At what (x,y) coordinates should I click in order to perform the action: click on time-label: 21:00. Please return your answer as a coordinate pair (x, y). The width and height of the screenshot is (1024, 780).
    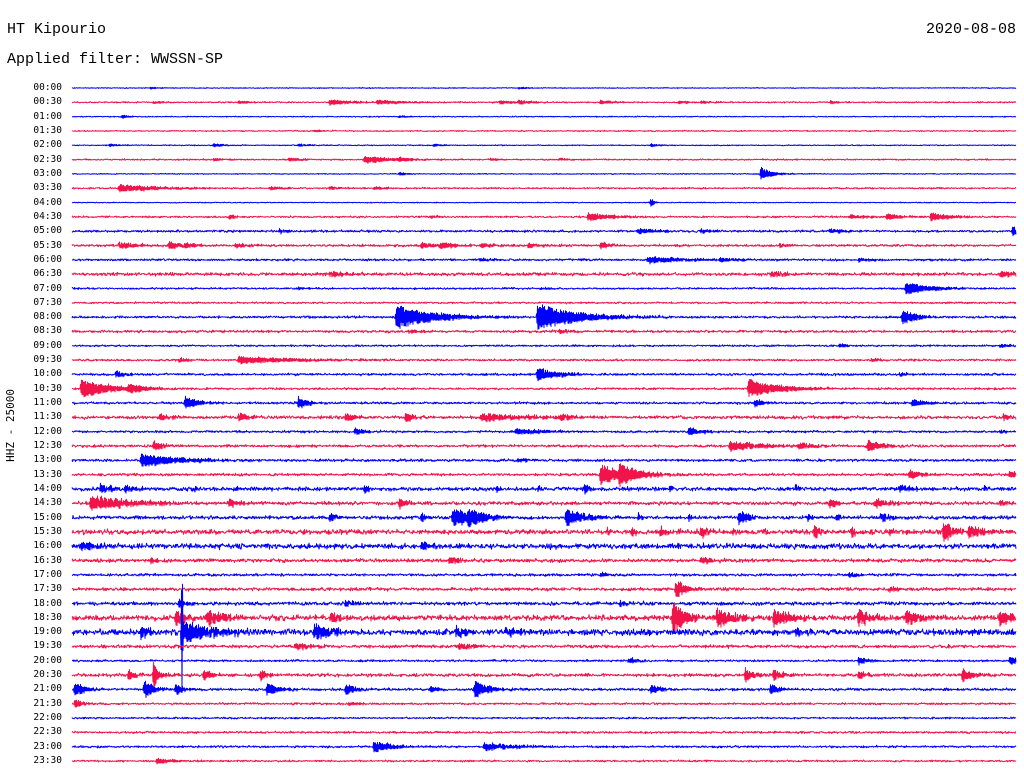
    Looking at the image, I should click on (47, 689).